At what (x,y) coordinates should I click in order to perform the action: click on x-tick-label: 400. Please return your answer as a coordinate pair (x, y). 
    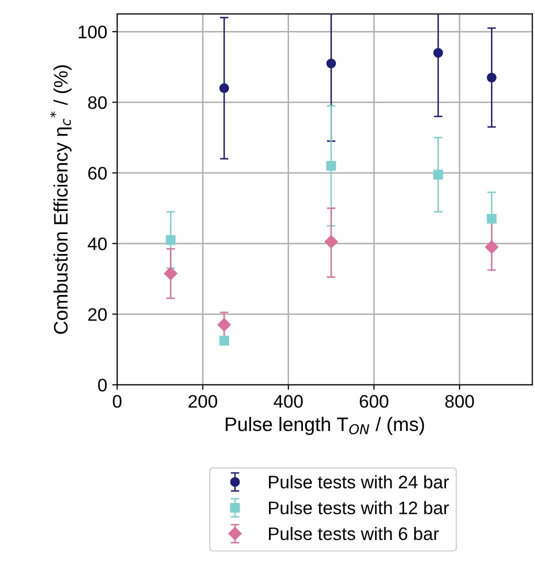
    Looking at the image, I should click on (288, 401).